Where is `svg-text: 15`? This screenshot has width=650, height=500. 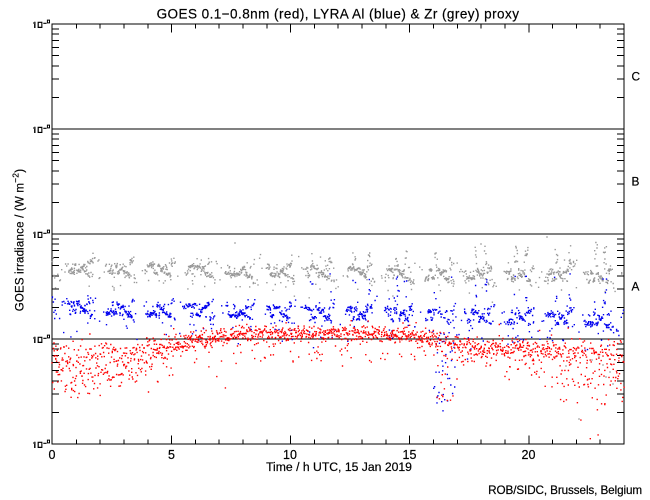 svg-text: 15 is located at coordinates (410, 455).